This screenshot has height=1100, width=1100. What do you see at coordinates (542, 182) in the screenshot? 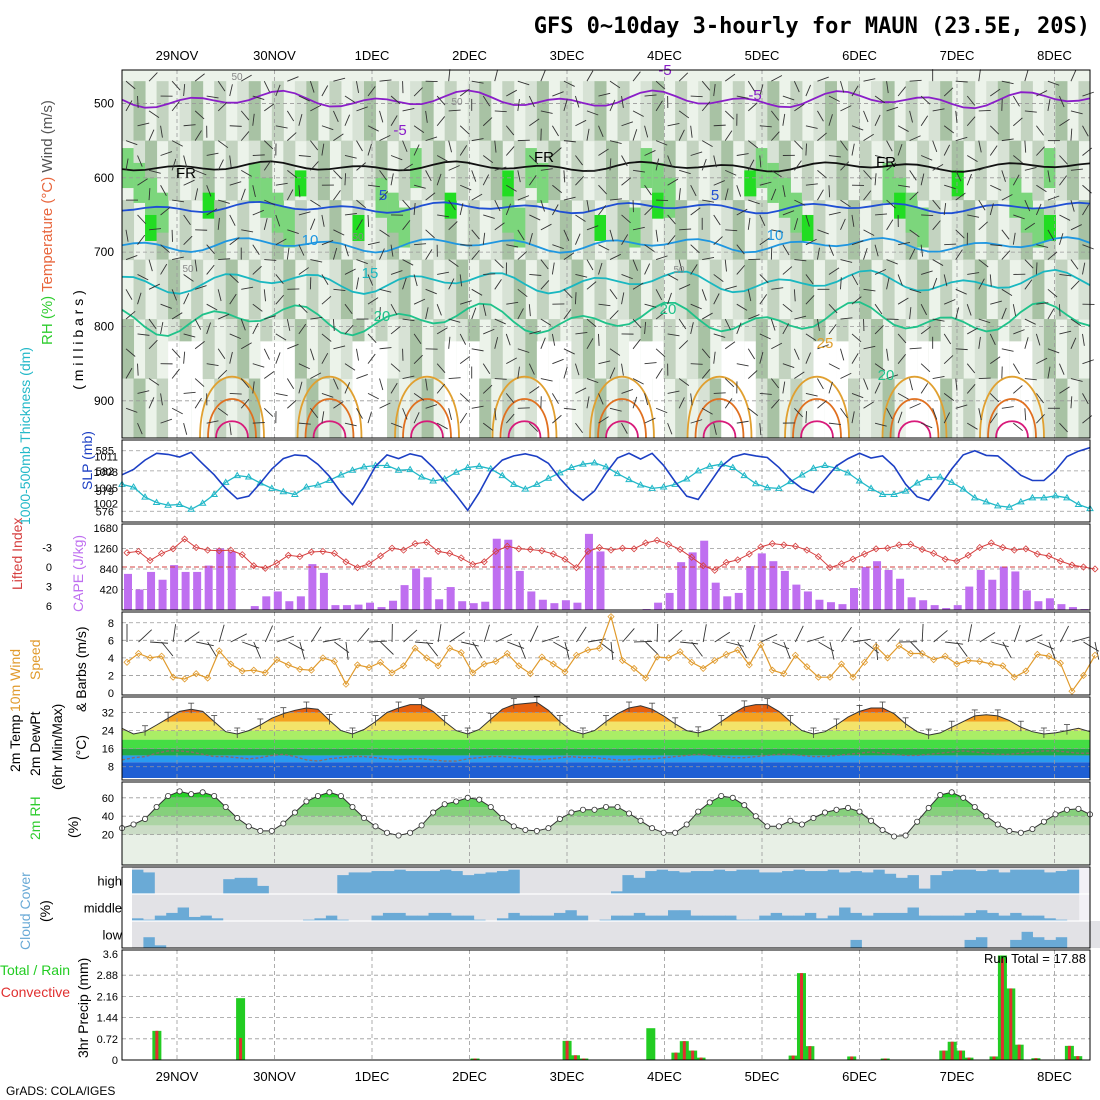
I see `rh-moist-cell` at bounding box center [542, 182].